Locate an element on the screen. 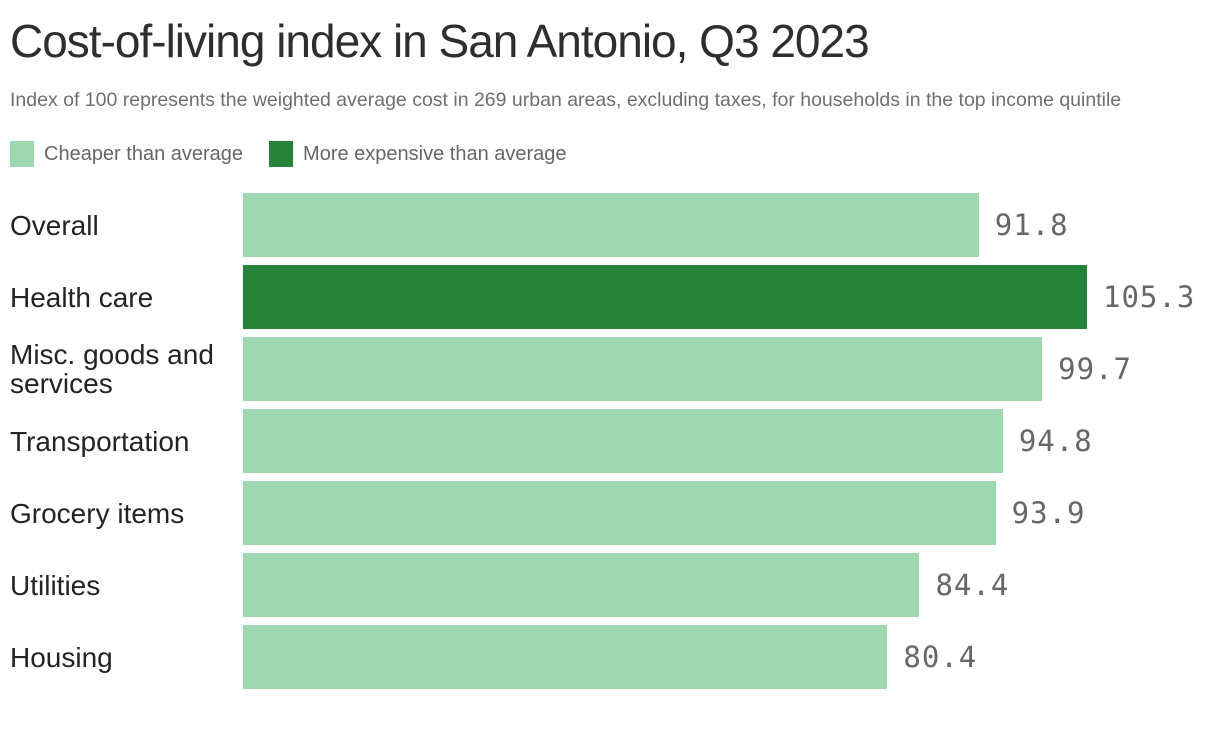  legend-item-cheaper: Cheaper than average is located at coordinates (126, 154).